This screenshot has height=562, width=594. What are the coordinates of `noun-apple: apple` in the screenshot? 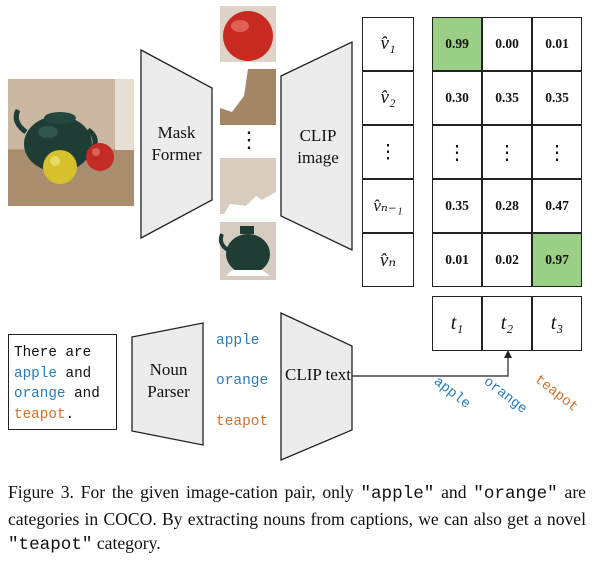 It's located at (238, 341).